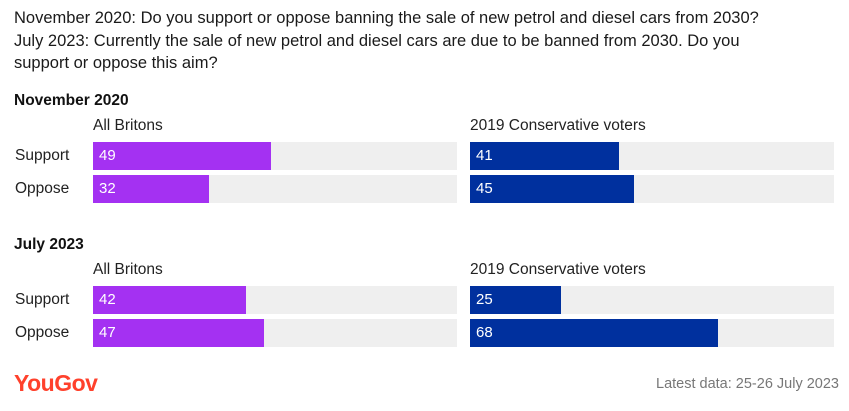 This screenshot has height=411, width=849. Describe the element at coordinates (484, 332) in the screenshot. I see `bar-value-label: 68` at that location.